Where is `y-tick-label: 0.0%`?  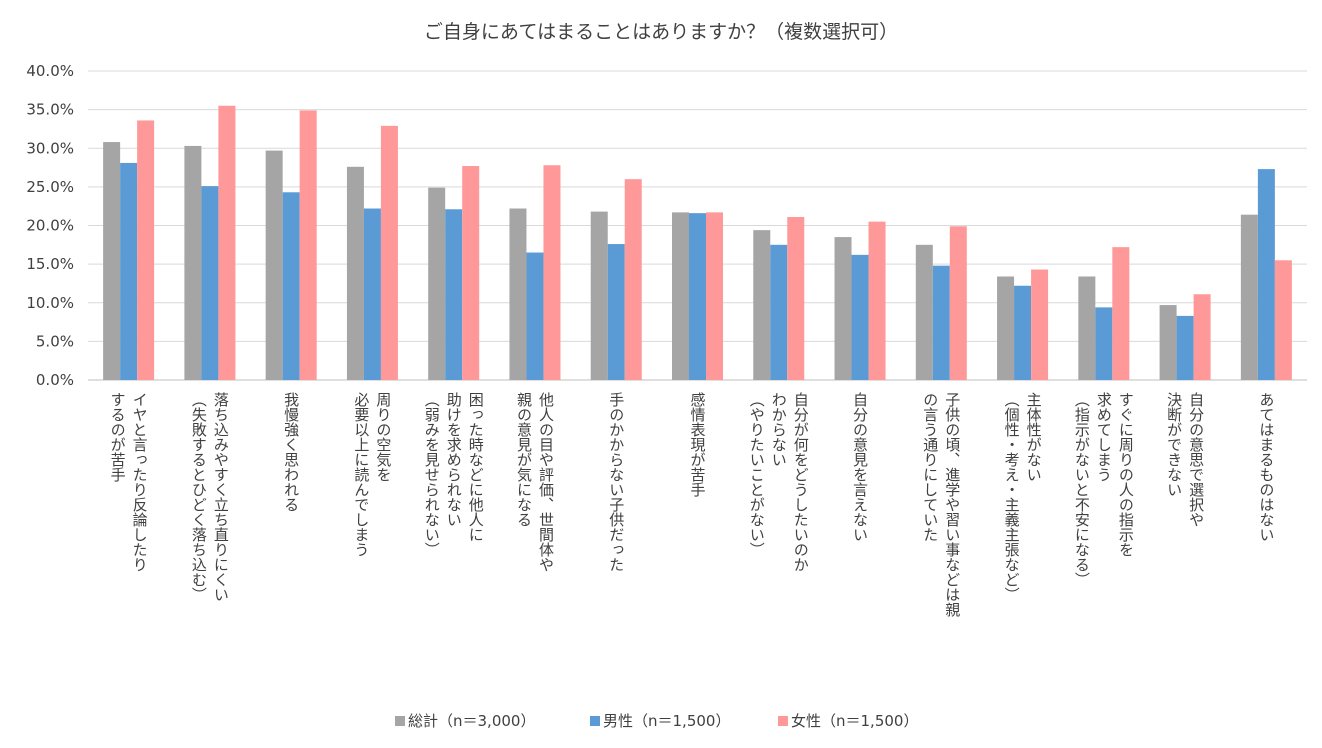
y-tick-label: 0.0% is located at coordinates (55, 380).